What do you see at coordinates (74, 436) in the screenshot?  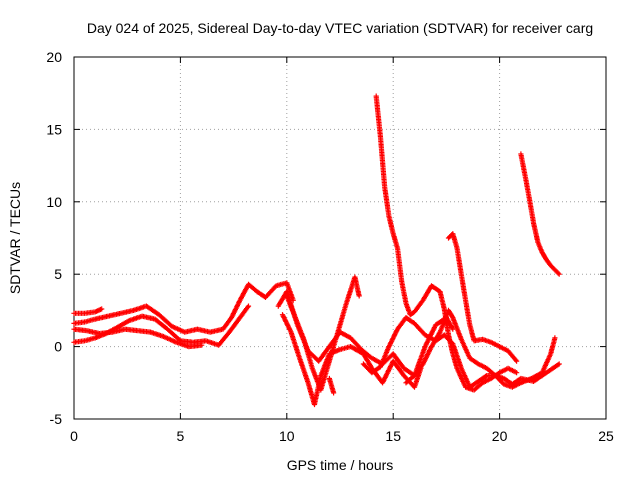 I see `x-tick-label: 0` at bounding box center [74, 436].